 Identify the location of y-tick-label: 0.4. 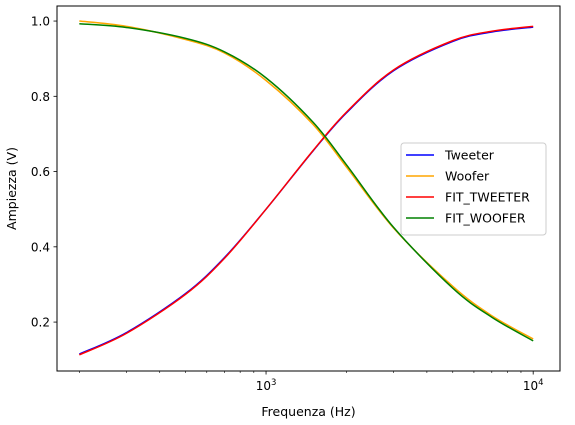
(40, 247).